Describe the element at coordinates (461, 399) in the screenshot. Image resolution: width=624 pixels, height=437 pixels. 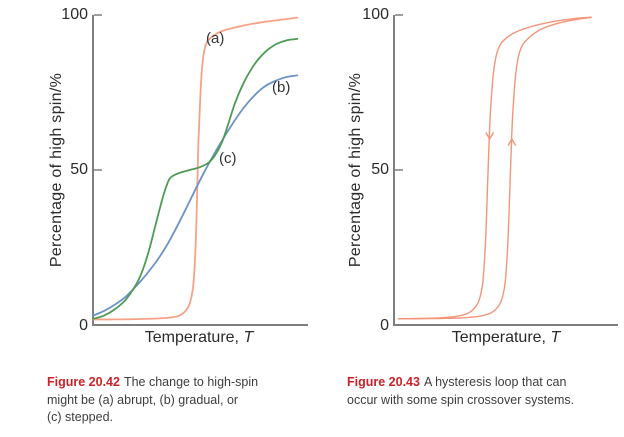
I see `caption-line-2: occur with some spin crossover systems.` at that location.